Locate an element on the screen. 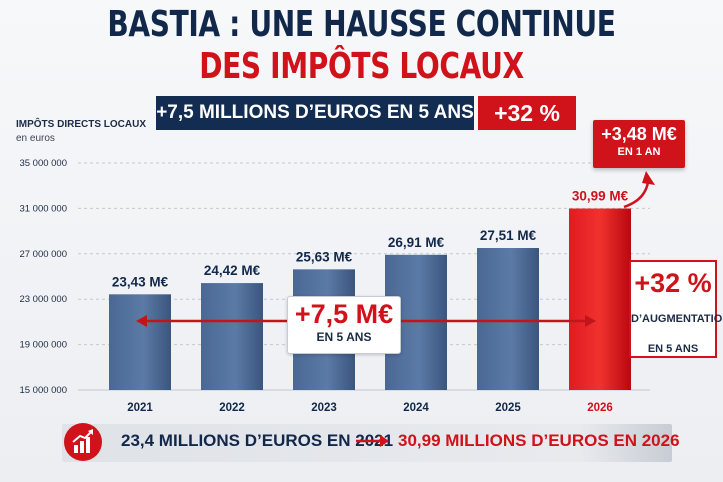 This screenshot has width=723, height=482. y-tick-label: 27 000 000 is located at coordinates (43, 254).